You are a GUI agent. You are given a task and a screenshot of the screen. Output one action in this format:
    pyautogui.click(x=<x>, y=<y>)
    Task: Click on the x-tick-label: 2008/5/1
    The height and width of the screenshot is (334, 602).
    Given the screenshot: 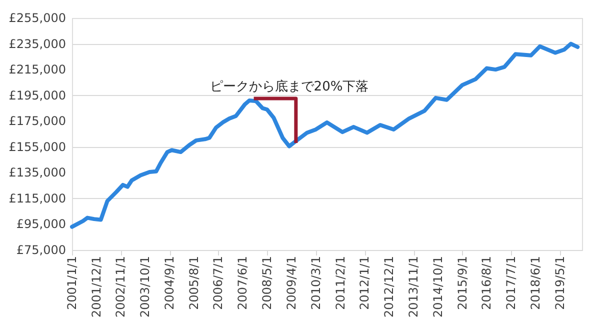 What is the action you would take?
    pyautogui.click(x=267, y=283)
    